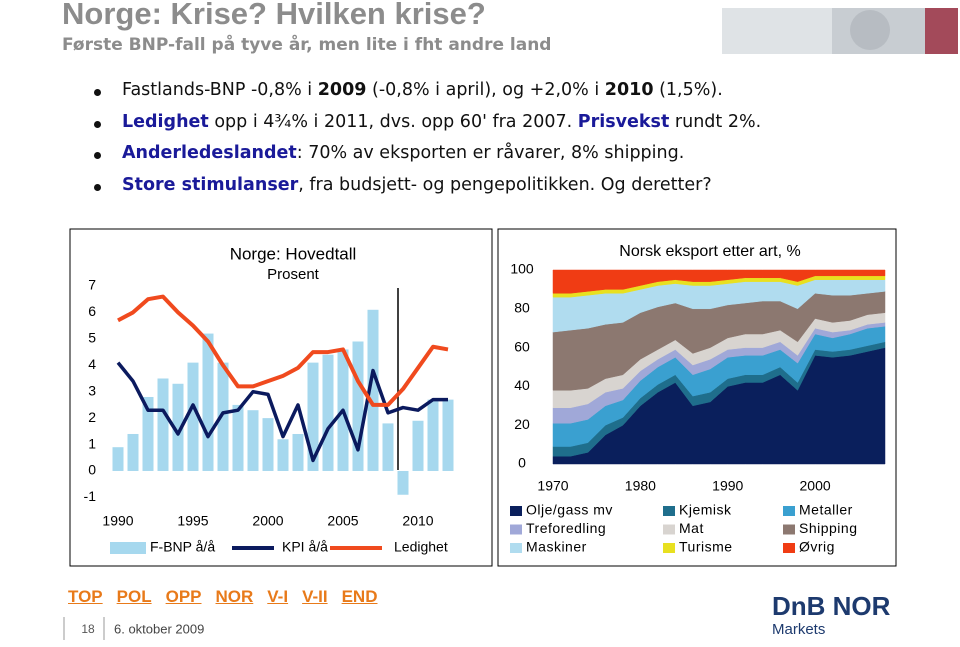 The image size is (960, 647). I want to click on page-number: 18, so click(88, 629).